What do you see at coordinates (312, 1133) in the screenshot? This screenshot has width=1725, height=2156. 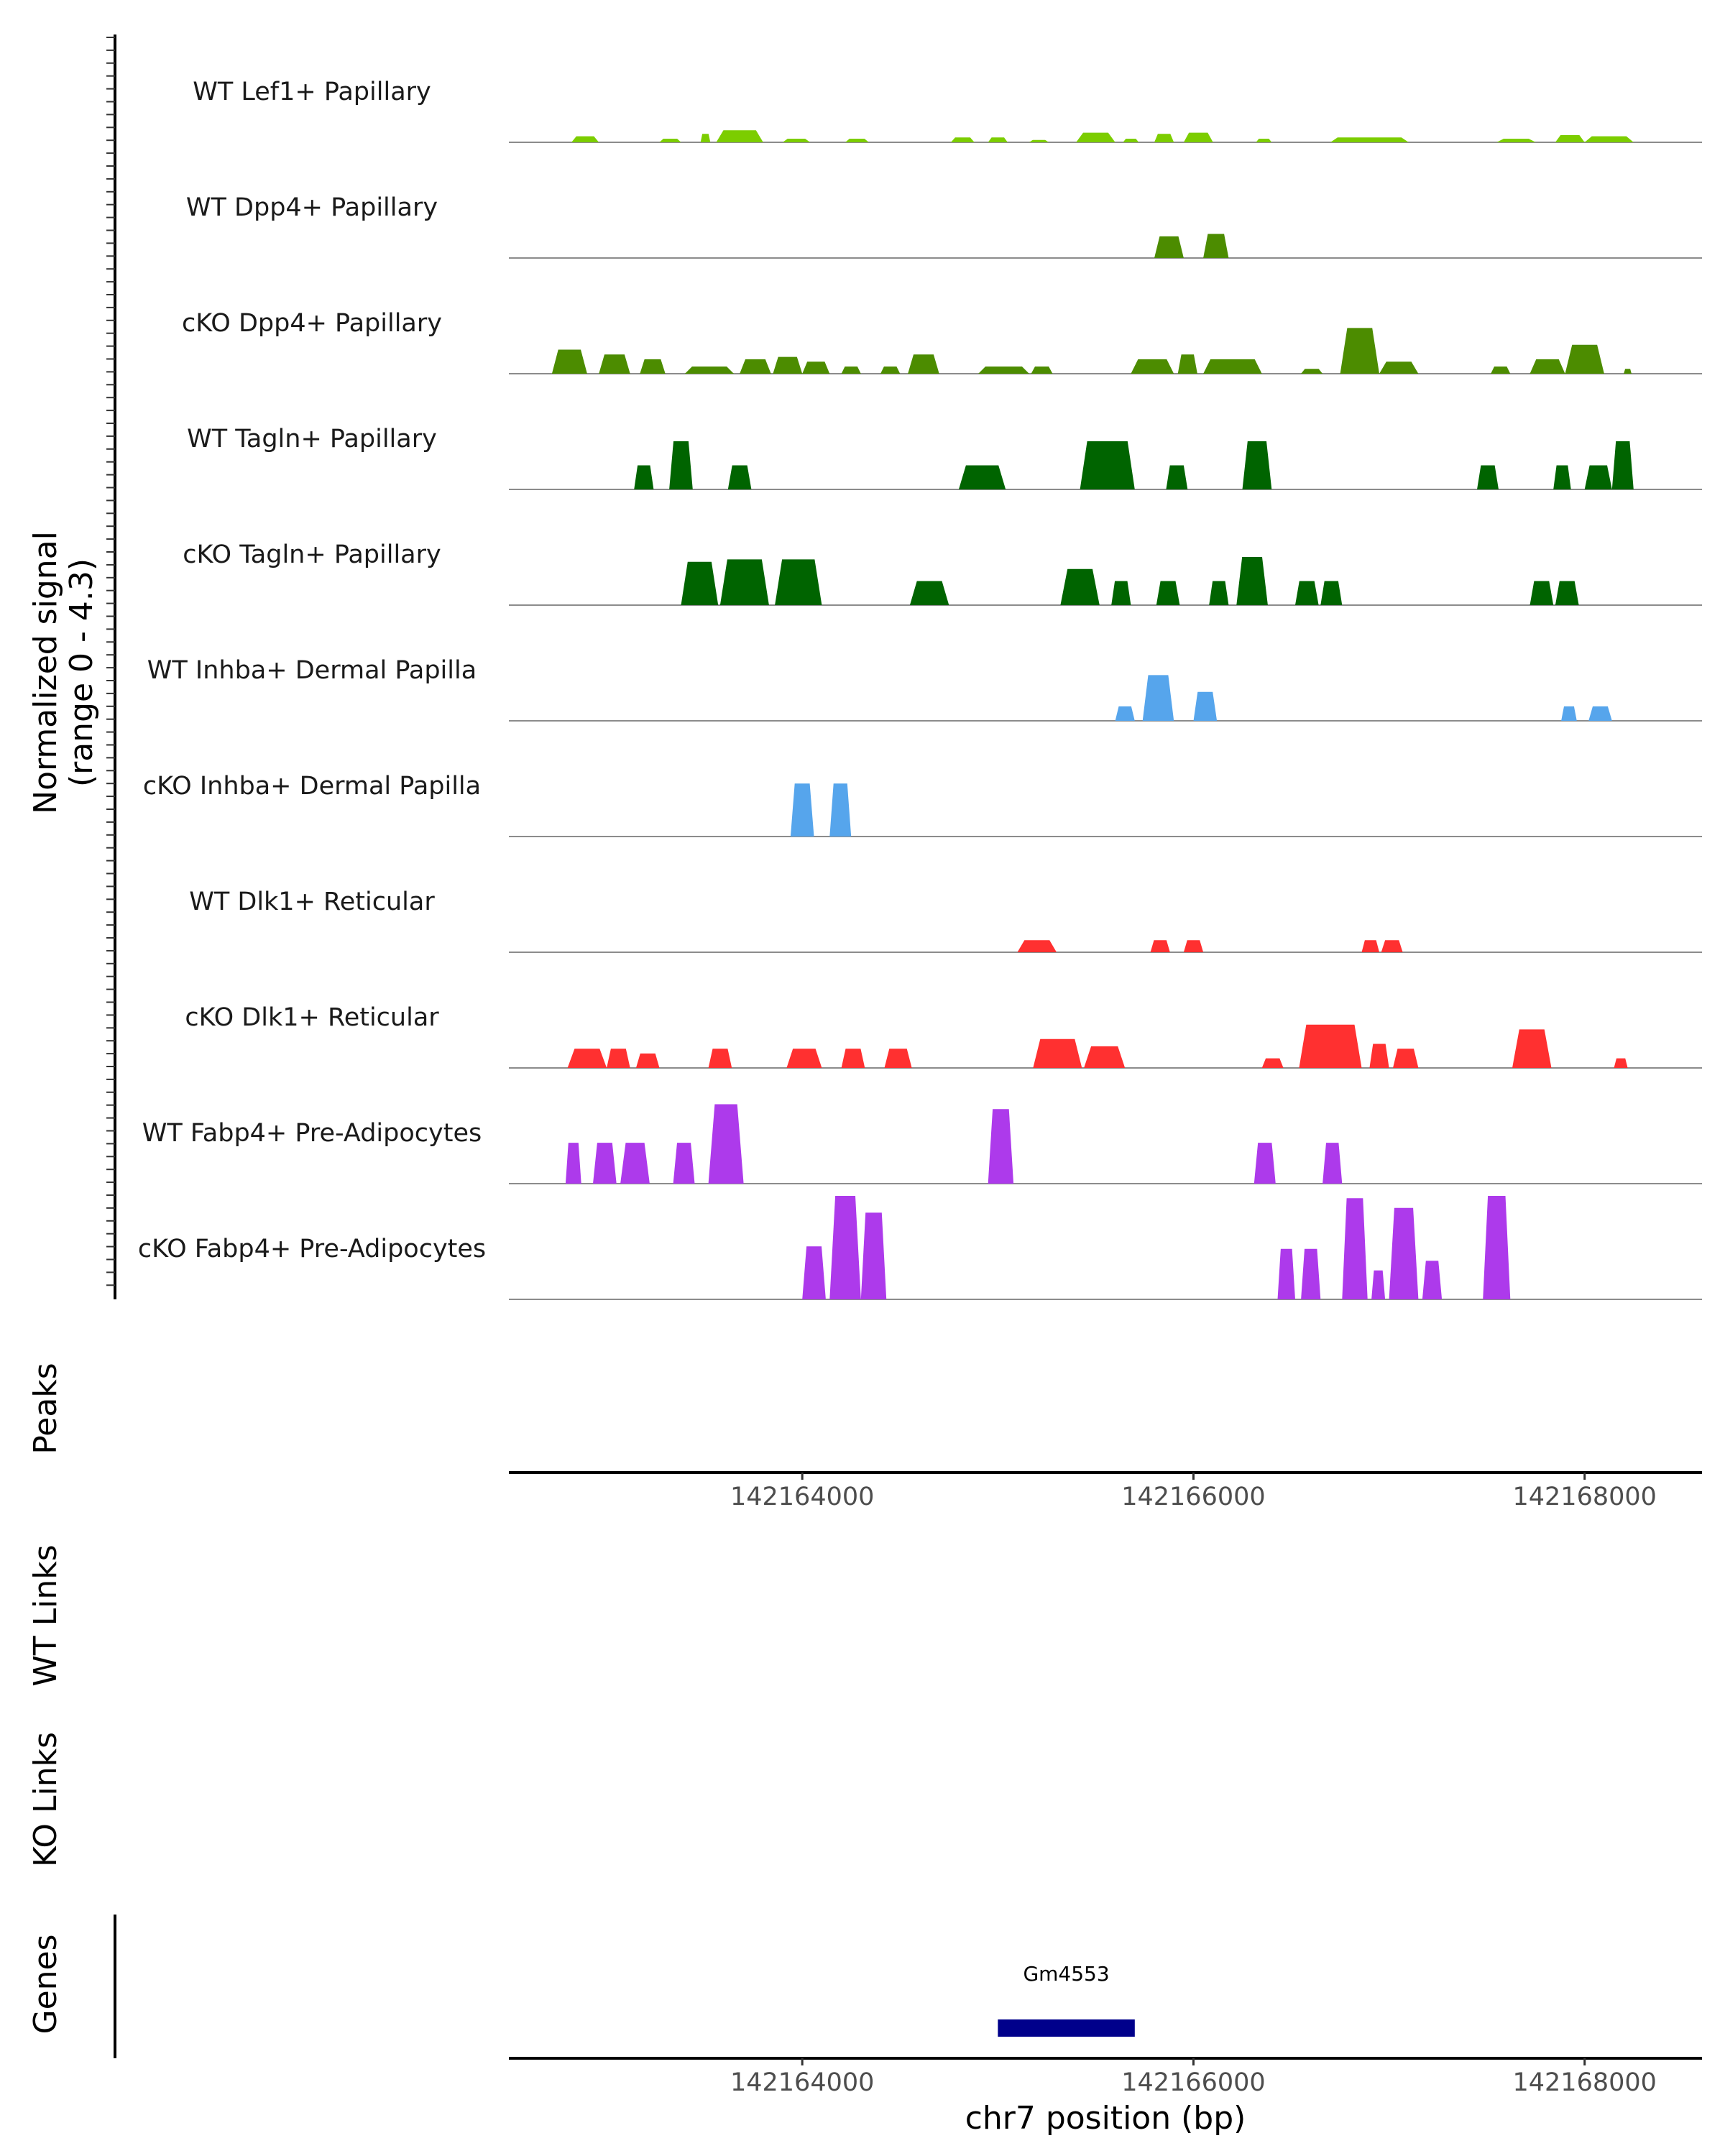 I see `track-label: WT Fabp4+ Pre-Adipocytes` at bounding box center [312, 1133].